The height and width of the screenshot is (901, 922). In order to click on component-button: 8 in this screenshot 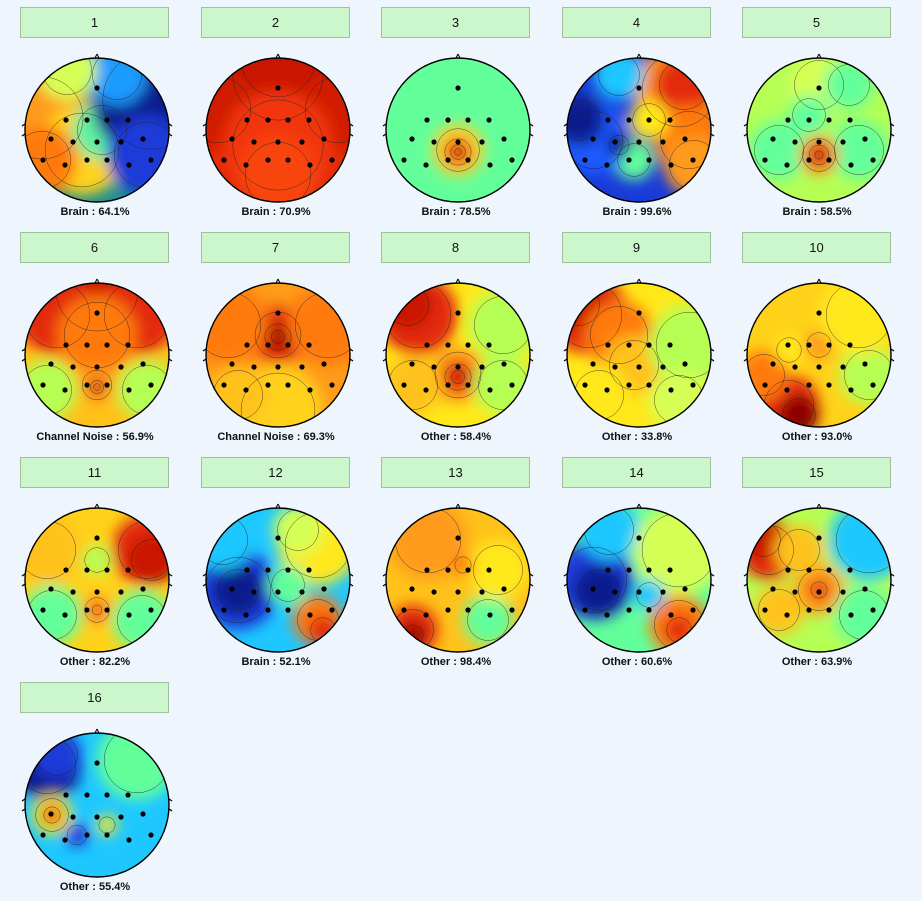, I will do `click(455, 247)`.